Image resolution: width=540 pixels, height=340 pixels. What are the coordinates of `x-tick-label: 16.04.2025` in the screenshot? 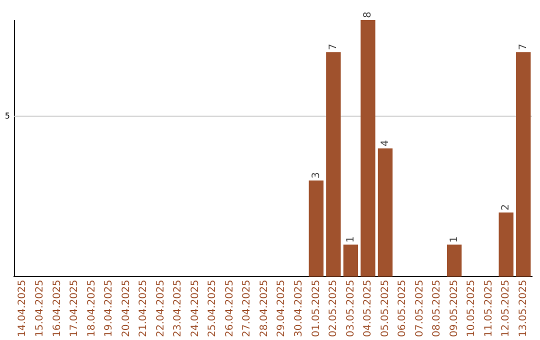 It's located at (57, 309).